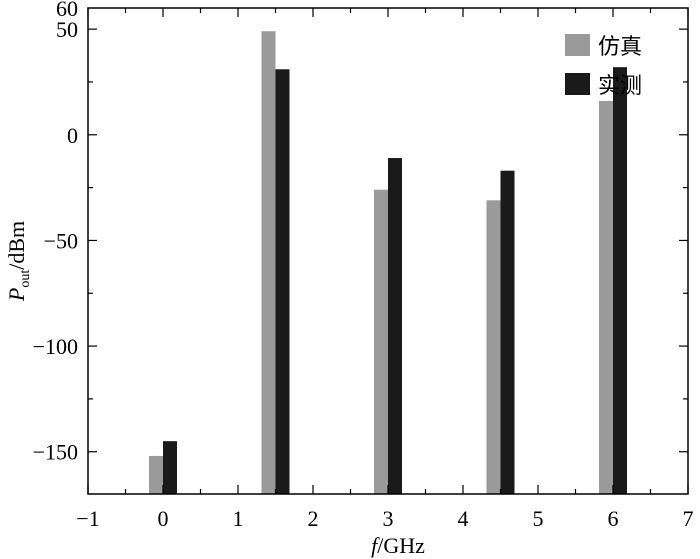 Image resolution: width=700 pixels, height=559 pixels. What do you see at coordinates (388, 518) in the screenshot?
I see `x-tick-label: 3` at bounding box center [388, 518].